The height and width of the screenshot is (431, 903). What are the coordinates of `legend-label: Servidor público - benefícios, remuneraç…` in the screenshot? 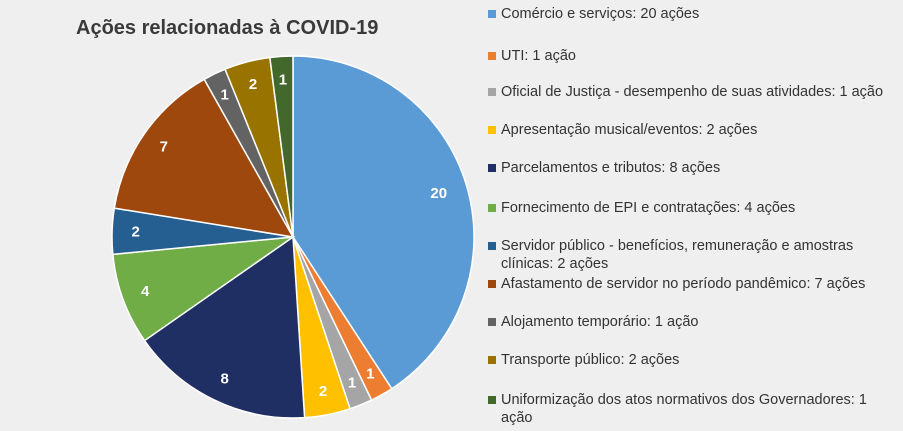 It's located at (677, 255).